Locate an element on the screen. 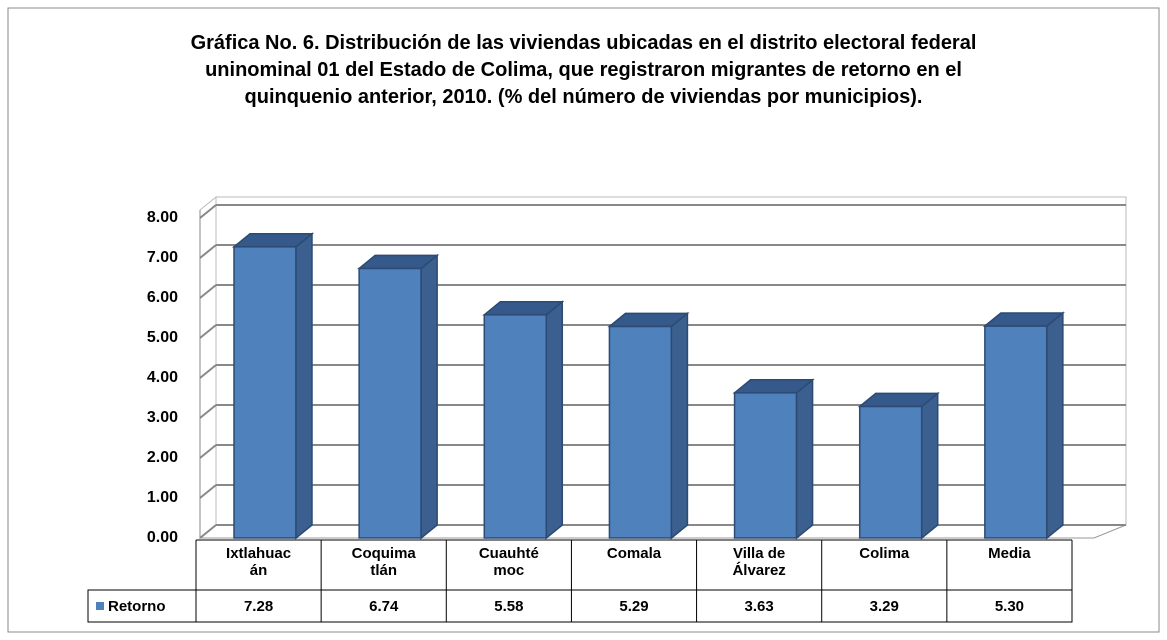 The width and height of the screenshot is (1167, 640). value-label: 5.58 is located at coordinates (508, 606).